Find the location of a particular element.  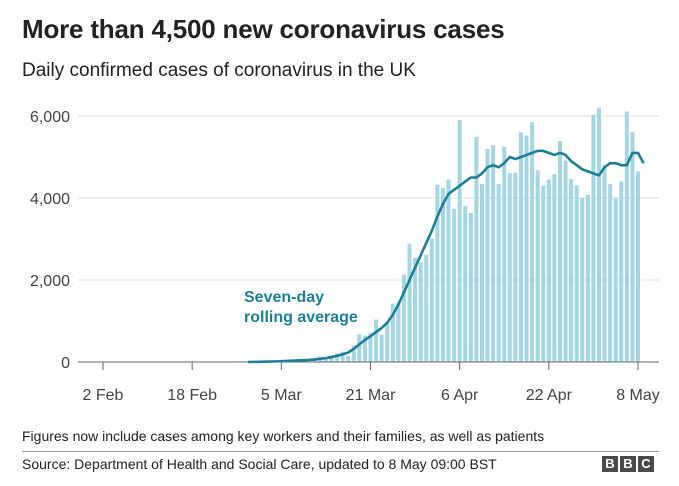

y-tick-label: 0 is located at coordinates (65, 363).